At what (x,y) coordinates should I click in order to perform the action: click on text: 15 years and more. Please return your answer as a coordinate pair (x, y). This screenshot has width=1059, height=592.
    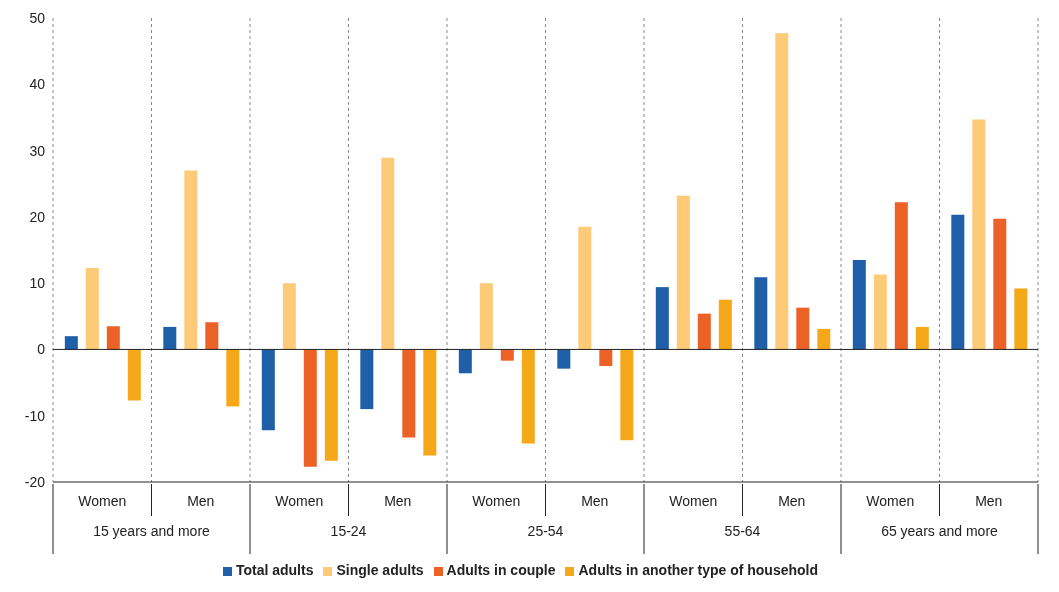
    Looking at the image, I should click on (152, 531).